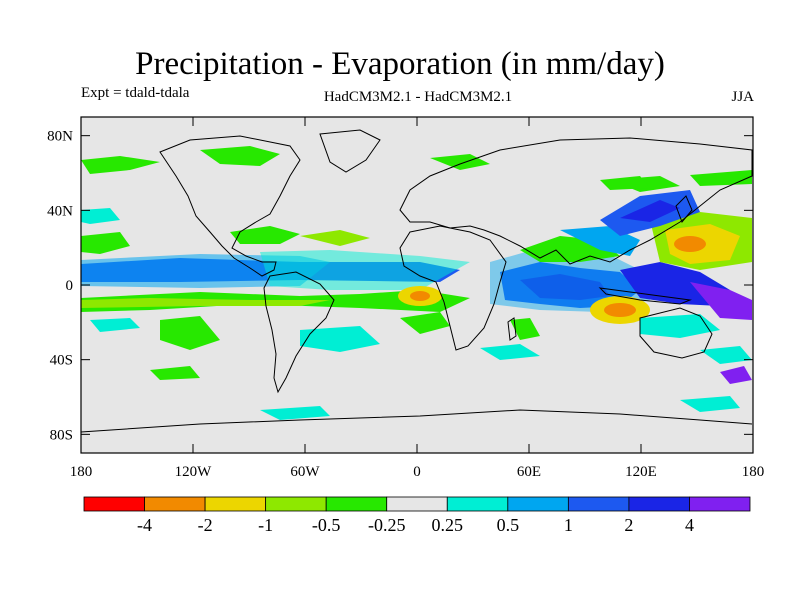 The height and width of the screenshot is (600, 800). I want to click on colorbar-label: -4, so click(144, 525).